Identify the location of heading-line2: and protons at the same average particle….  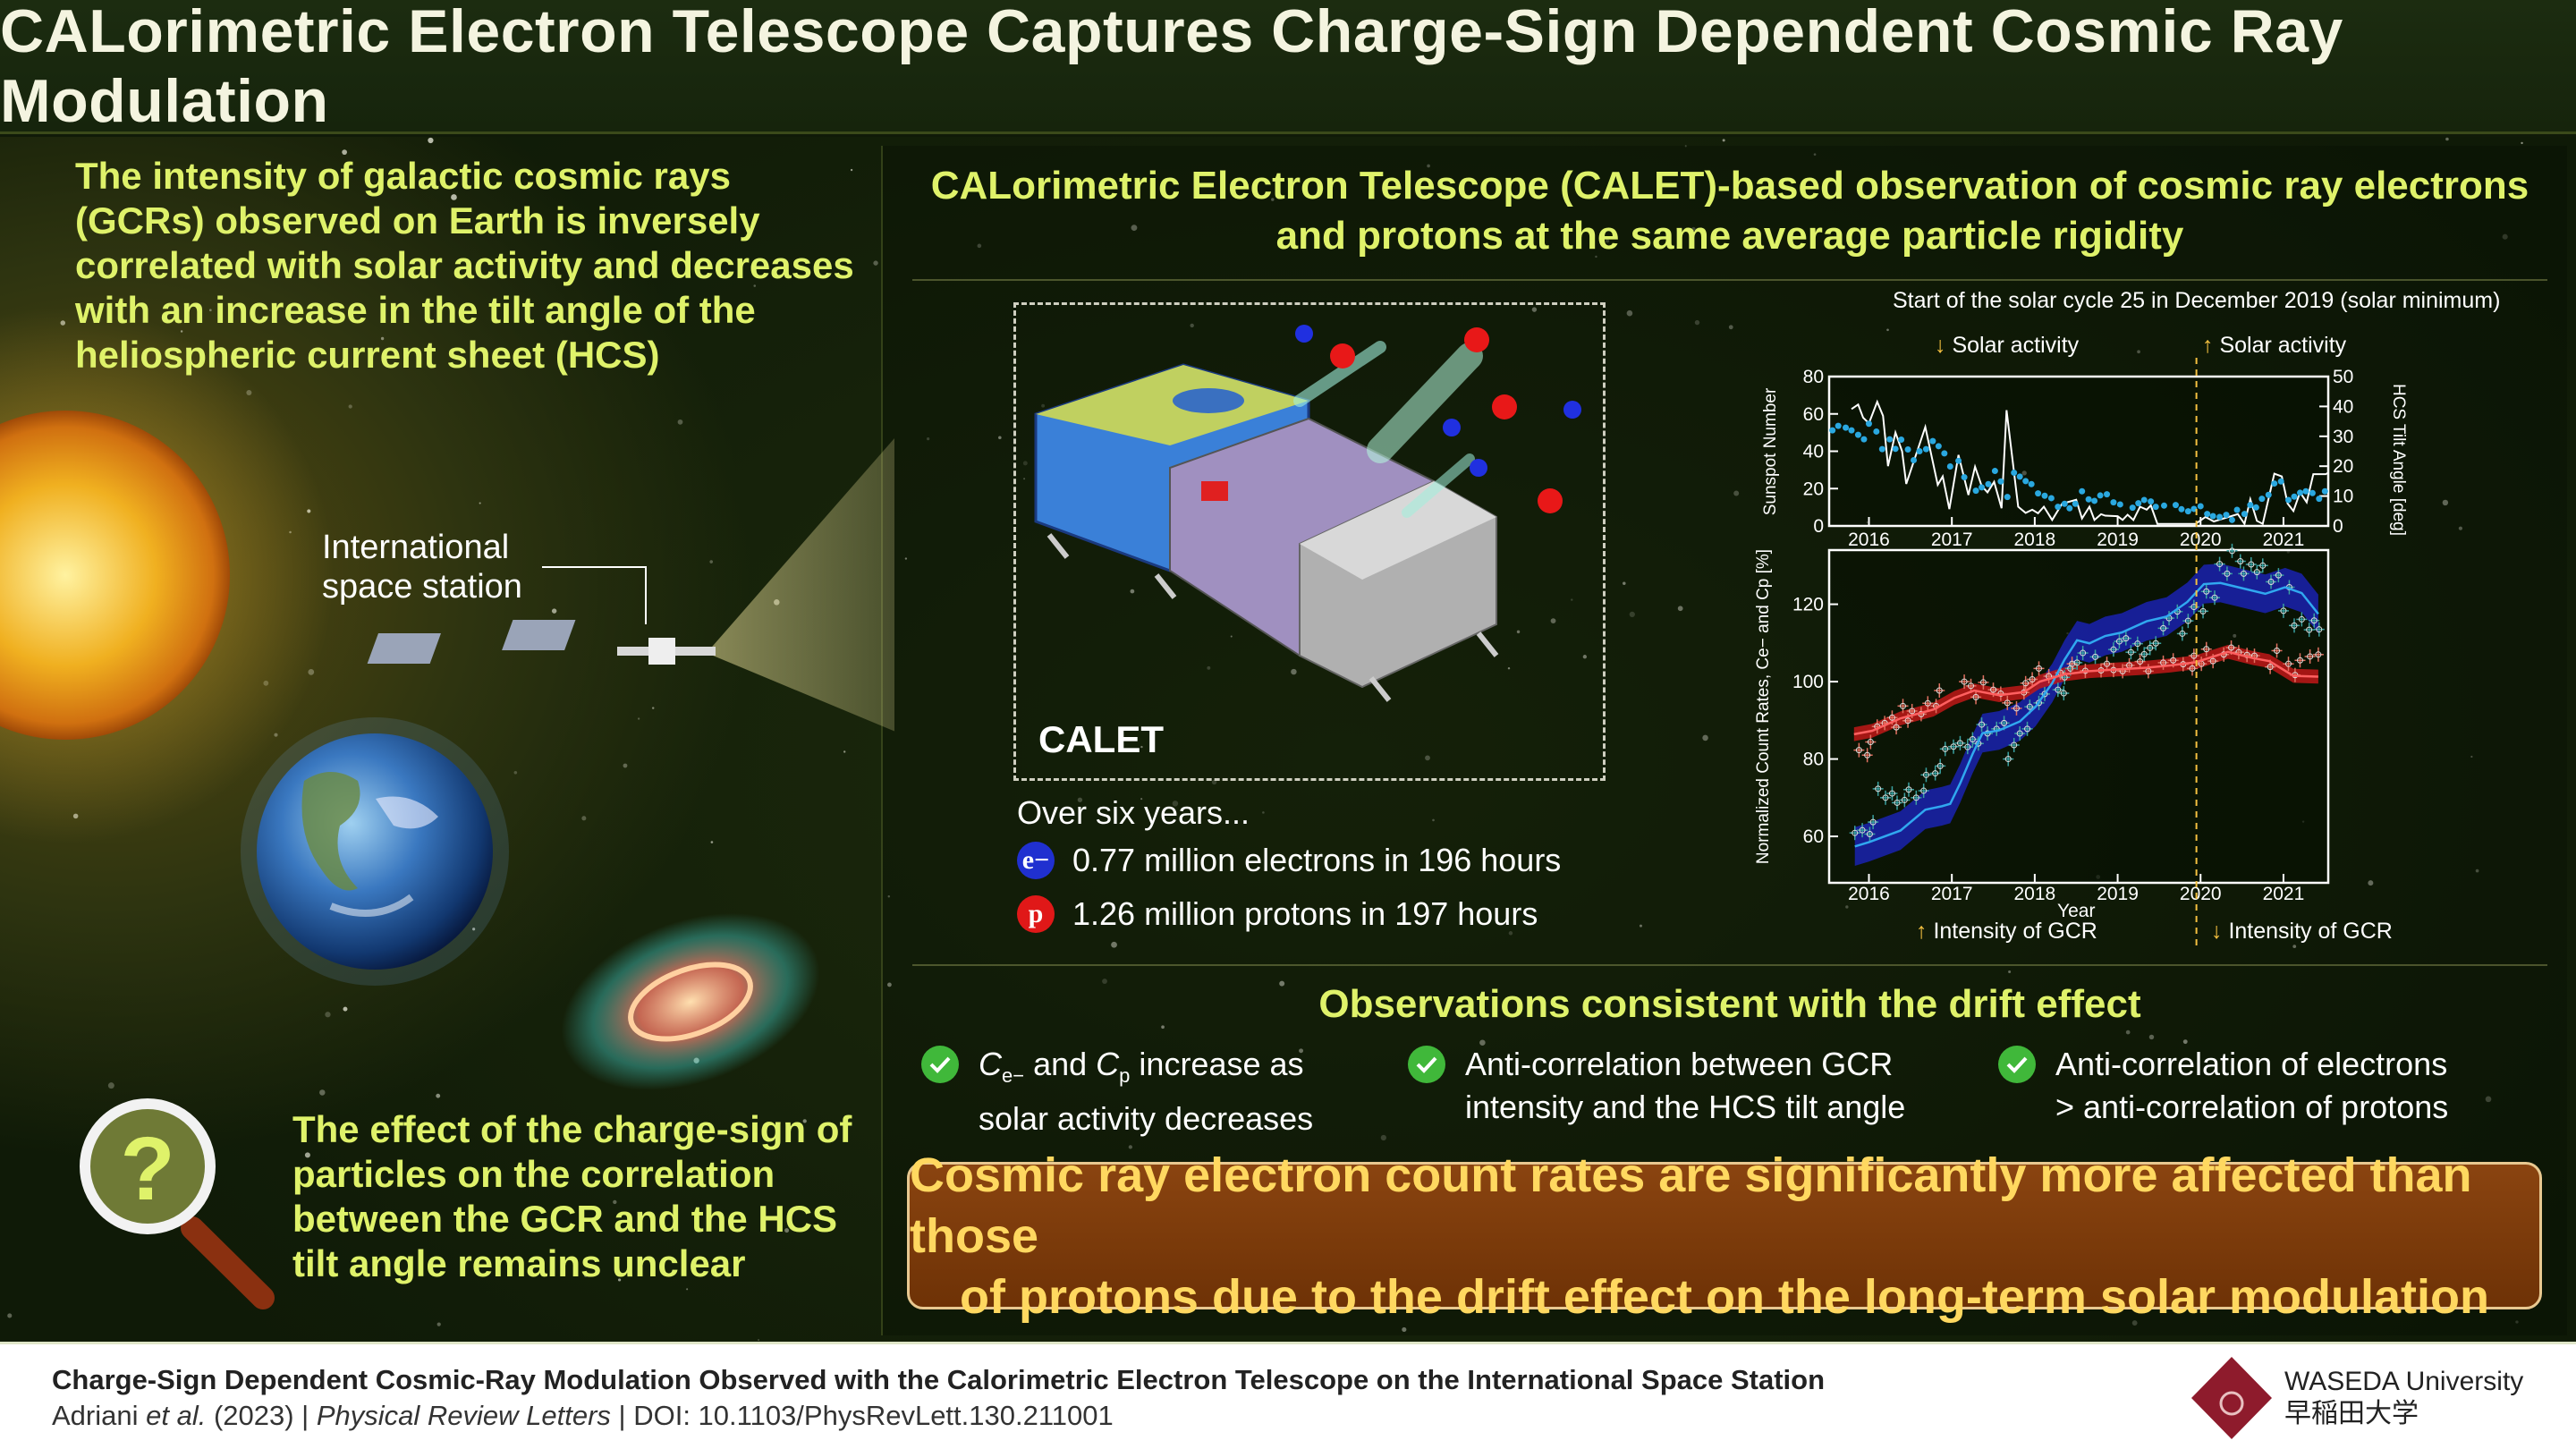
(1729, 236).